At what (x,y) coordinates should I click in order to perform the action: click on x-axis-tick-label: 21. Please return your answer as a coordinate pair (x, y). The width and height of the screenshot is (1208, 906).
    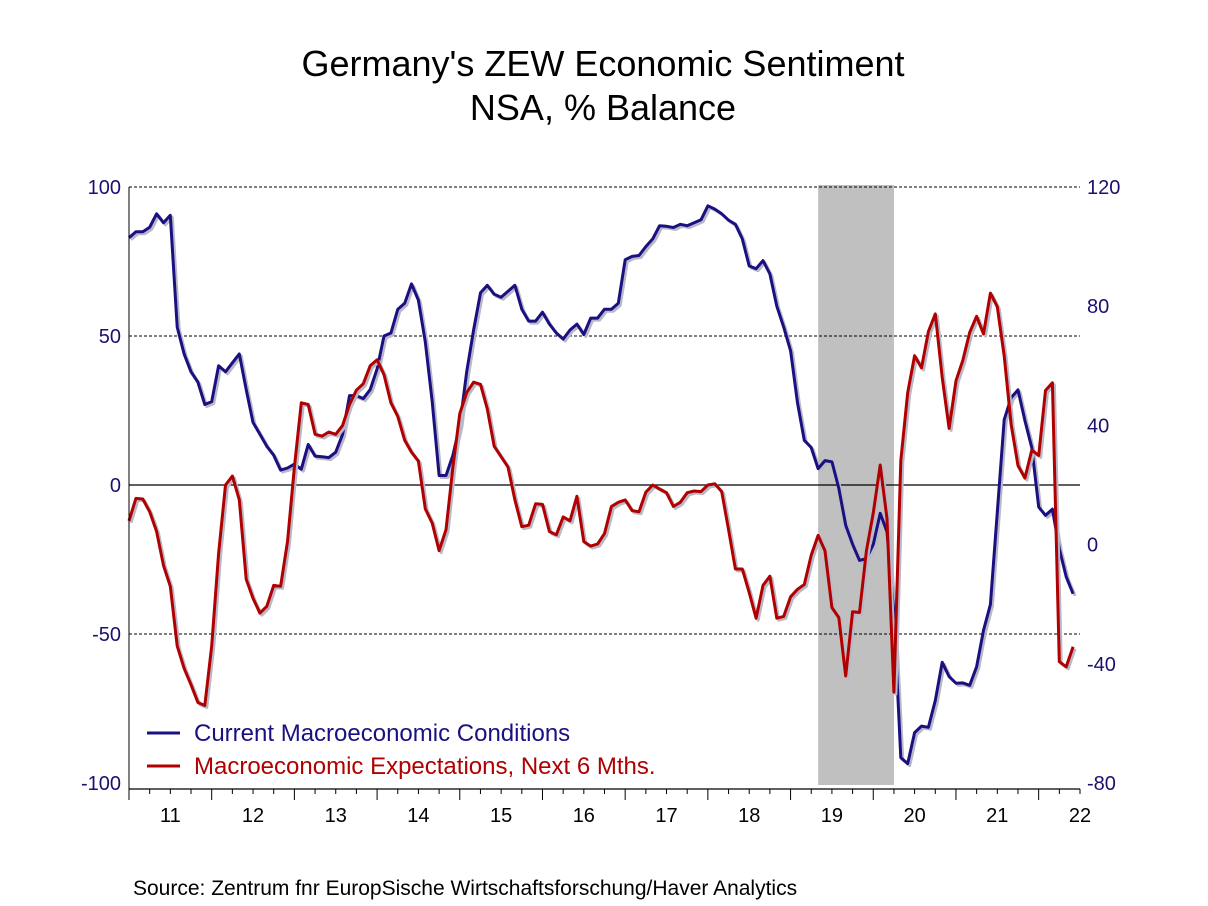
    Looking at the image, I should click on (997, 816).